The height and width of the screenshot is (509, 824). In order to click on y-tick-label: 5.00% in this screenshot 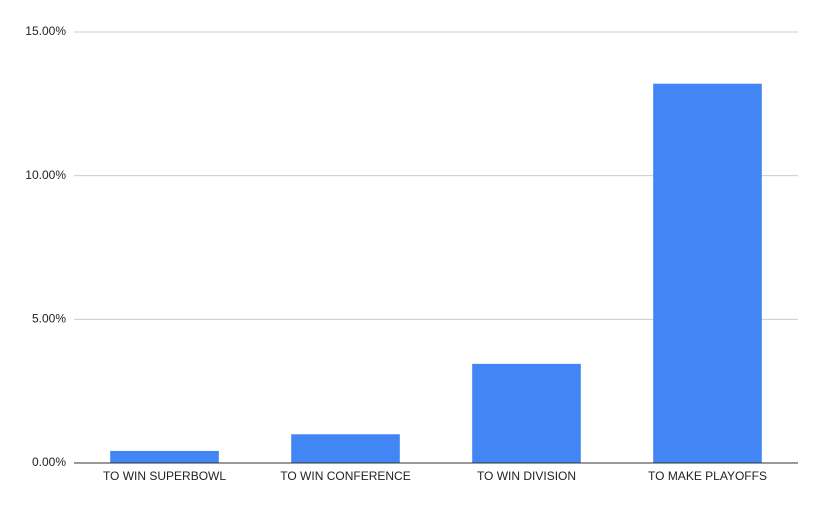, I will do `click(49, 319)`.